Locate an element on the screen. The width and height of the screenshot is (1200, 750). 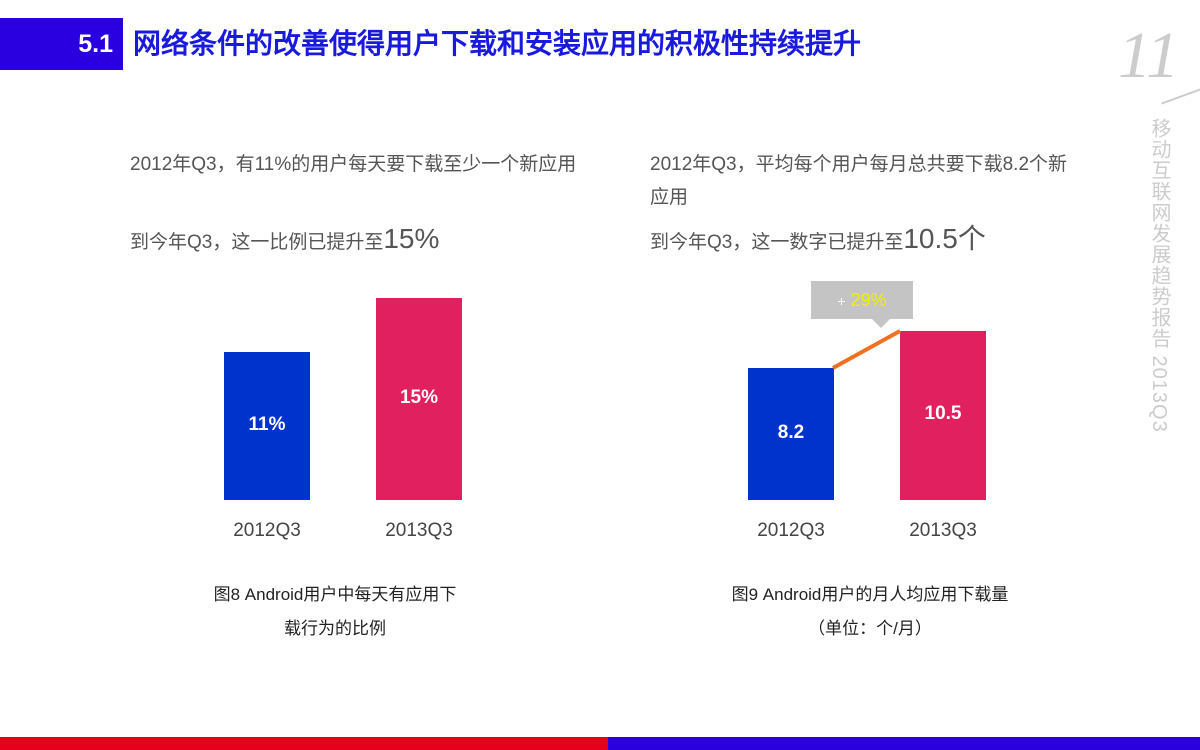
bar-value-label: 10.5 is located at coordinates (943, 414).